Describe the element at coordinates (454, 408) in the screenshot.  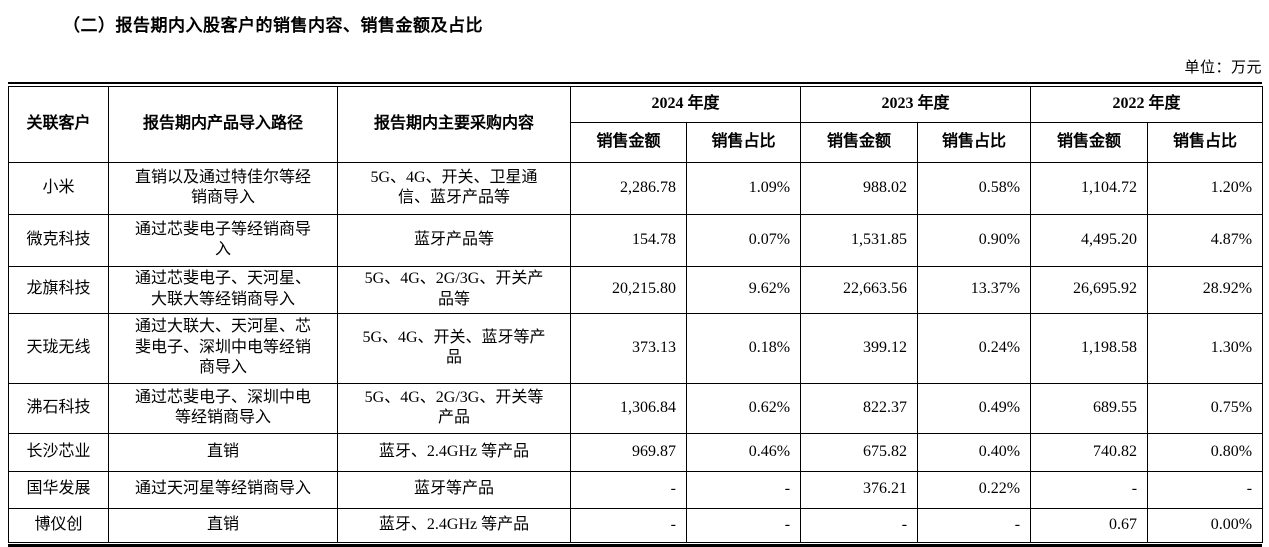
I see `procurement-content-cell: 5G、4G、2G/3G、开关等产品` at that location.